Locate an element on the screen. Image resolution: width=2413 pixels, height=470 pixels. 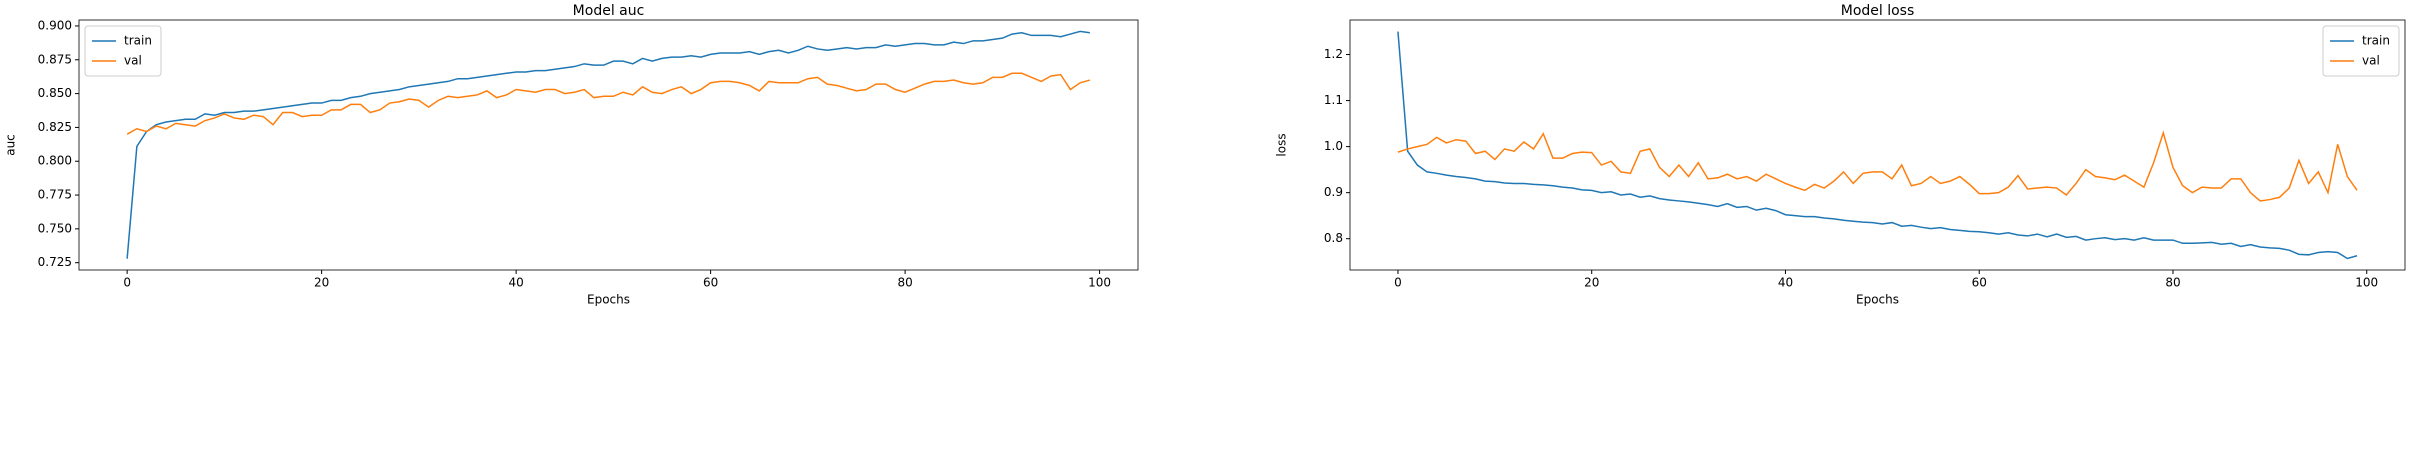
y-tick-label: 0.9 is located at coordinates (1333, 192).